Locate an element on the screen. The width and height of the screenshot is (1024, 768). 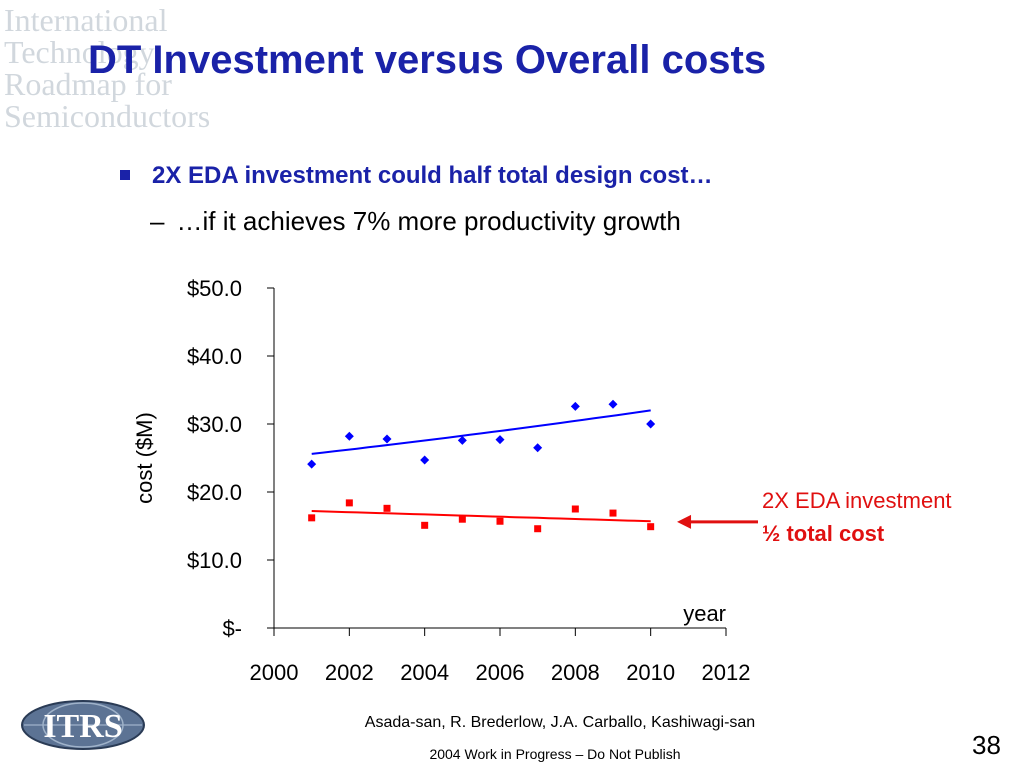
chart-annotation is located at coordinates (717, 521).